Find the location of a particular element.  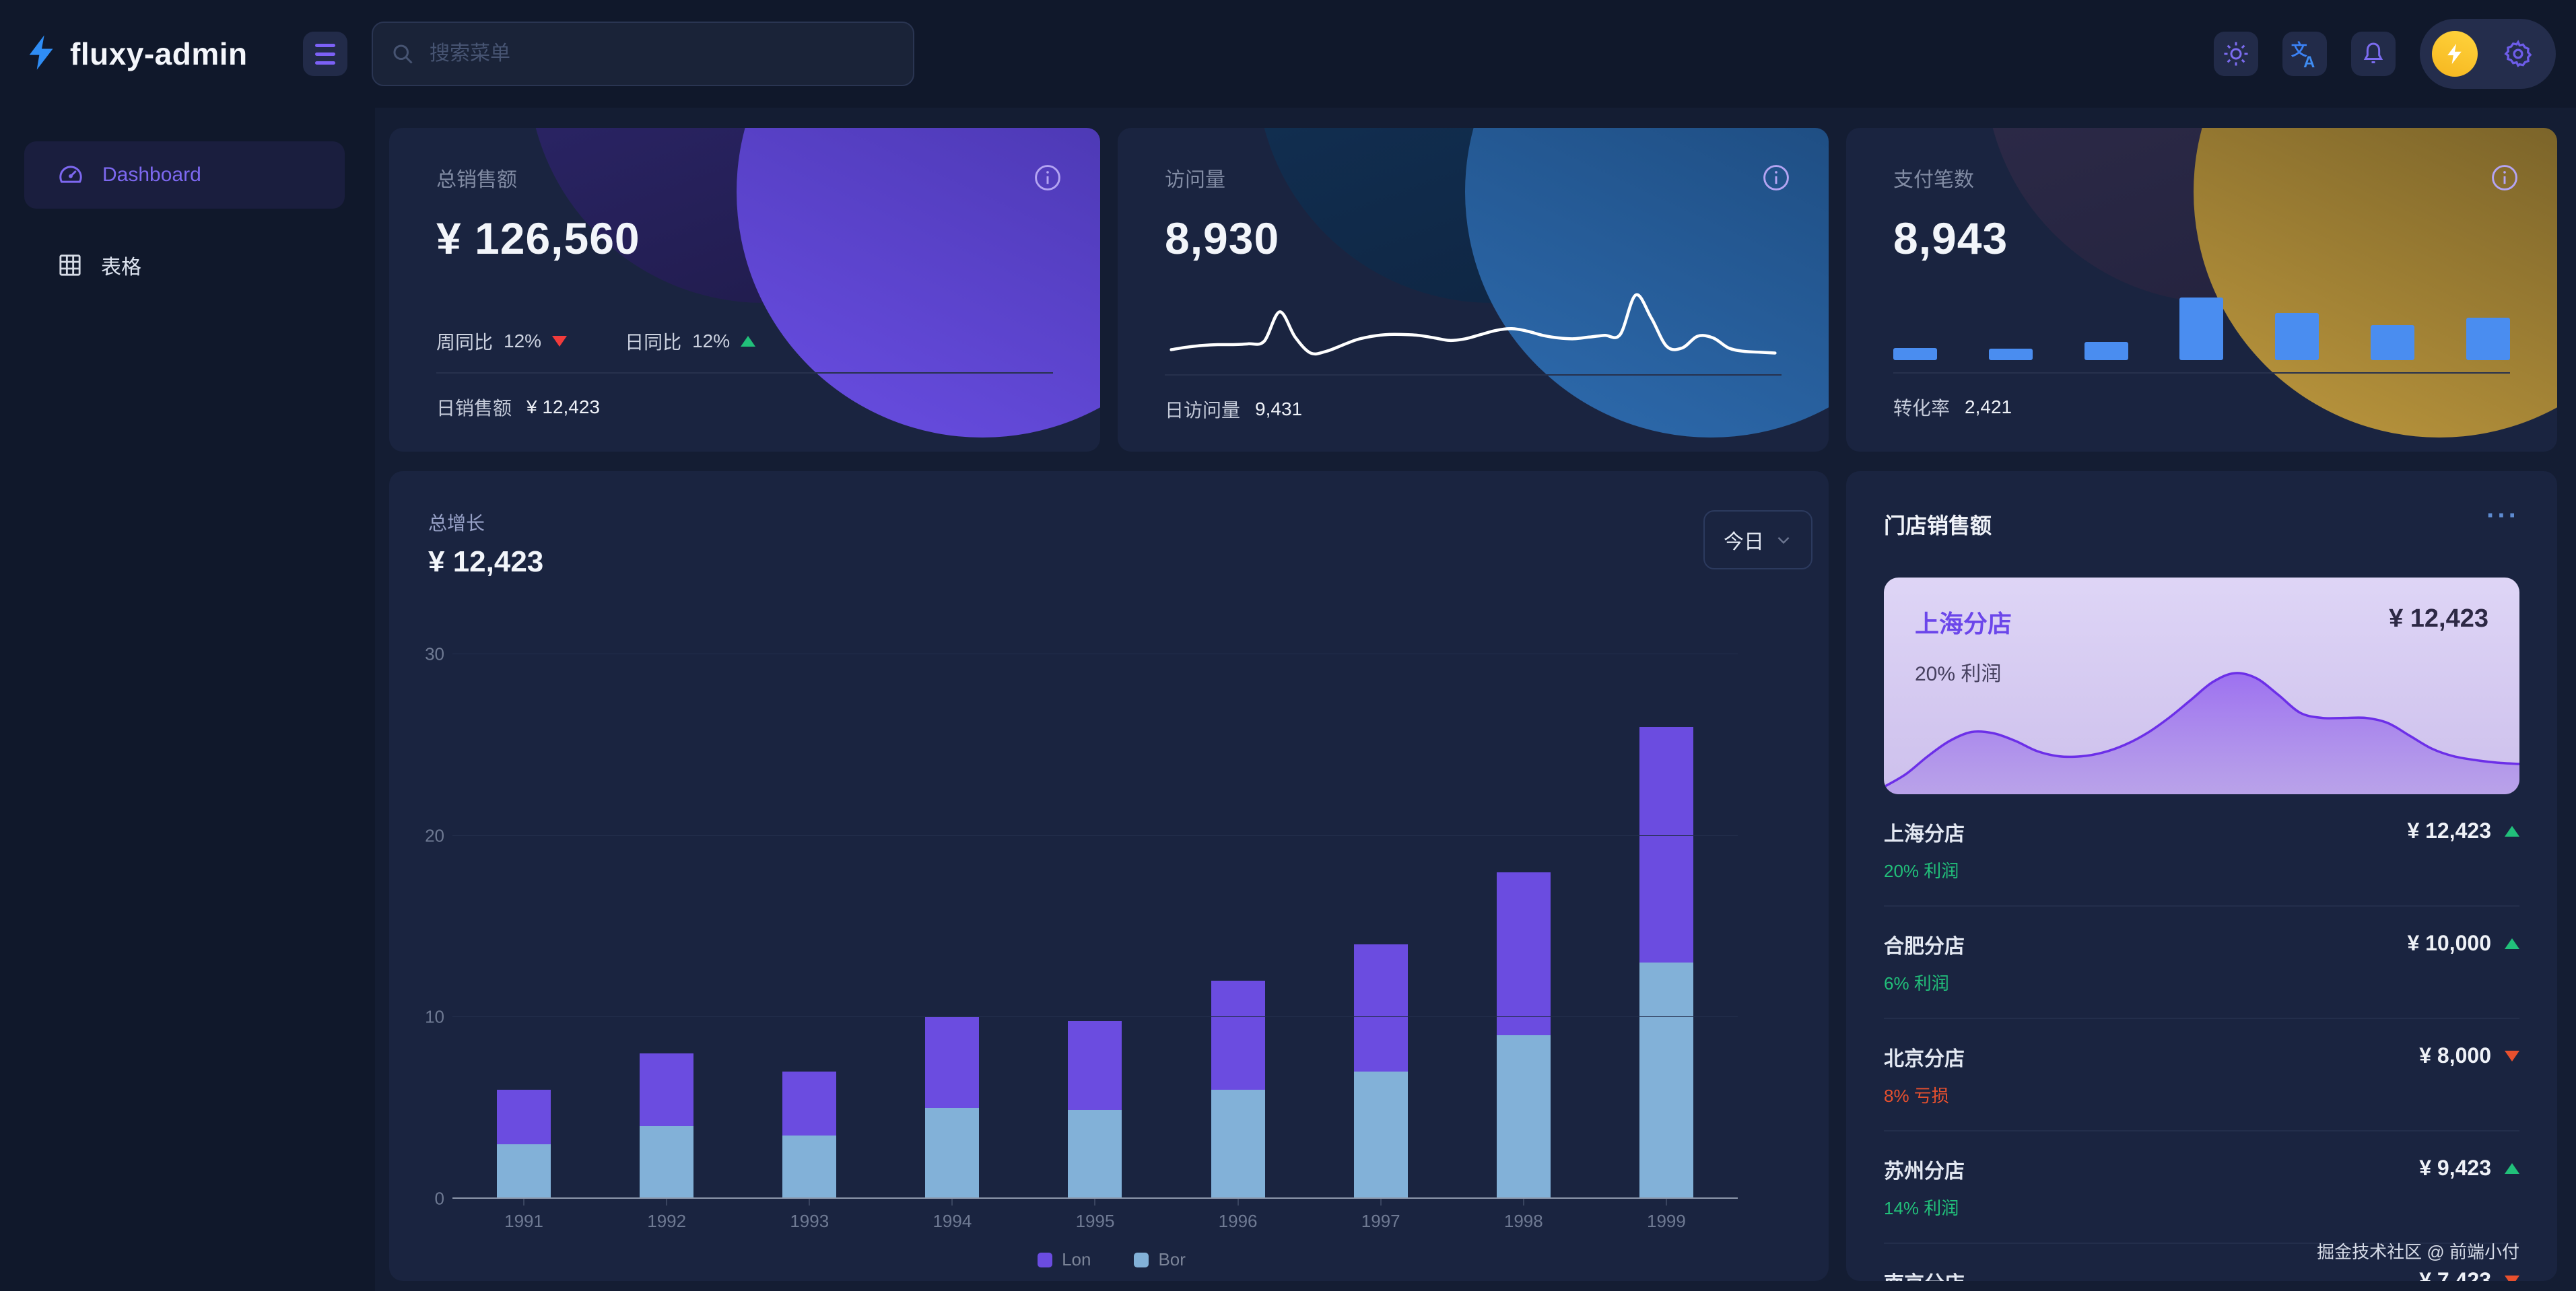

store-row: 上海分店 20% 利润 ¥ 12,423 is located at coordinates (2201, 850).